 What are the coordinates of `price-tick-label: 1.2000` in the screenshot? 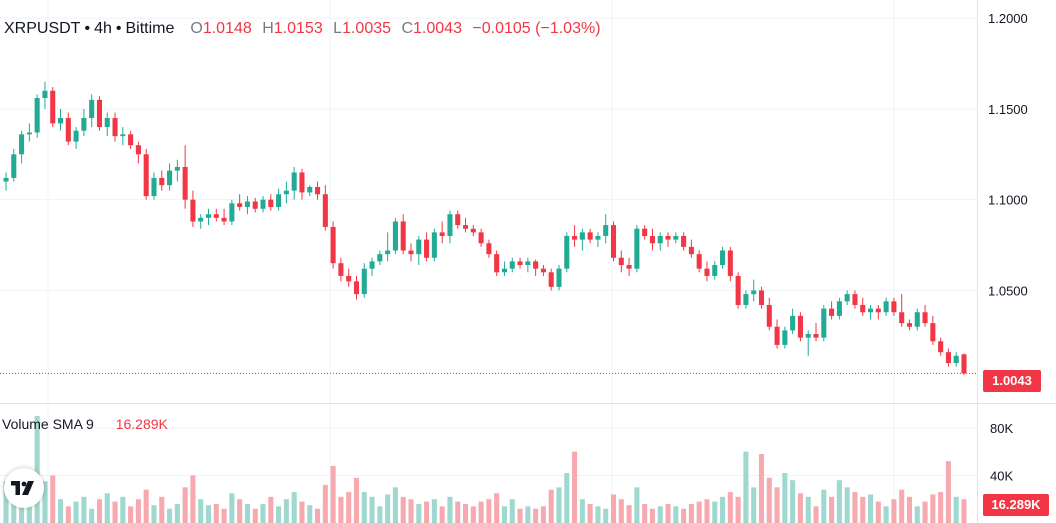 It's located at (1008, 18).